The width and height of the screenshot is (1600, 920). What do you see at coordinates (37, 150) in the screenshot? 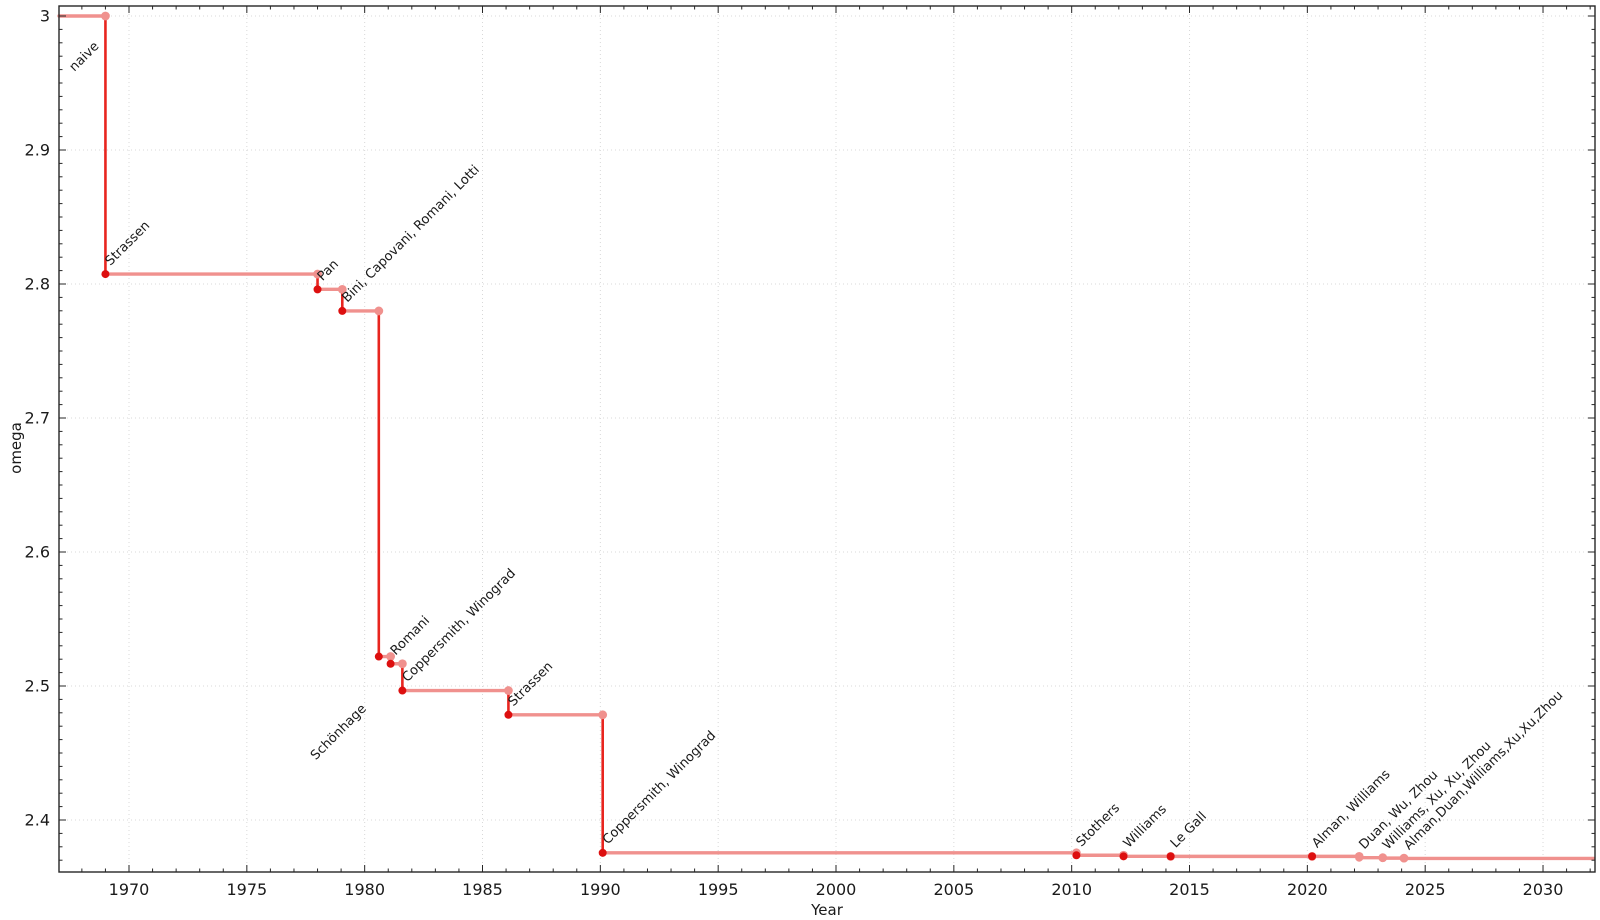
I see `y-tick-label: 2.9` at bounding box center [37, 150].